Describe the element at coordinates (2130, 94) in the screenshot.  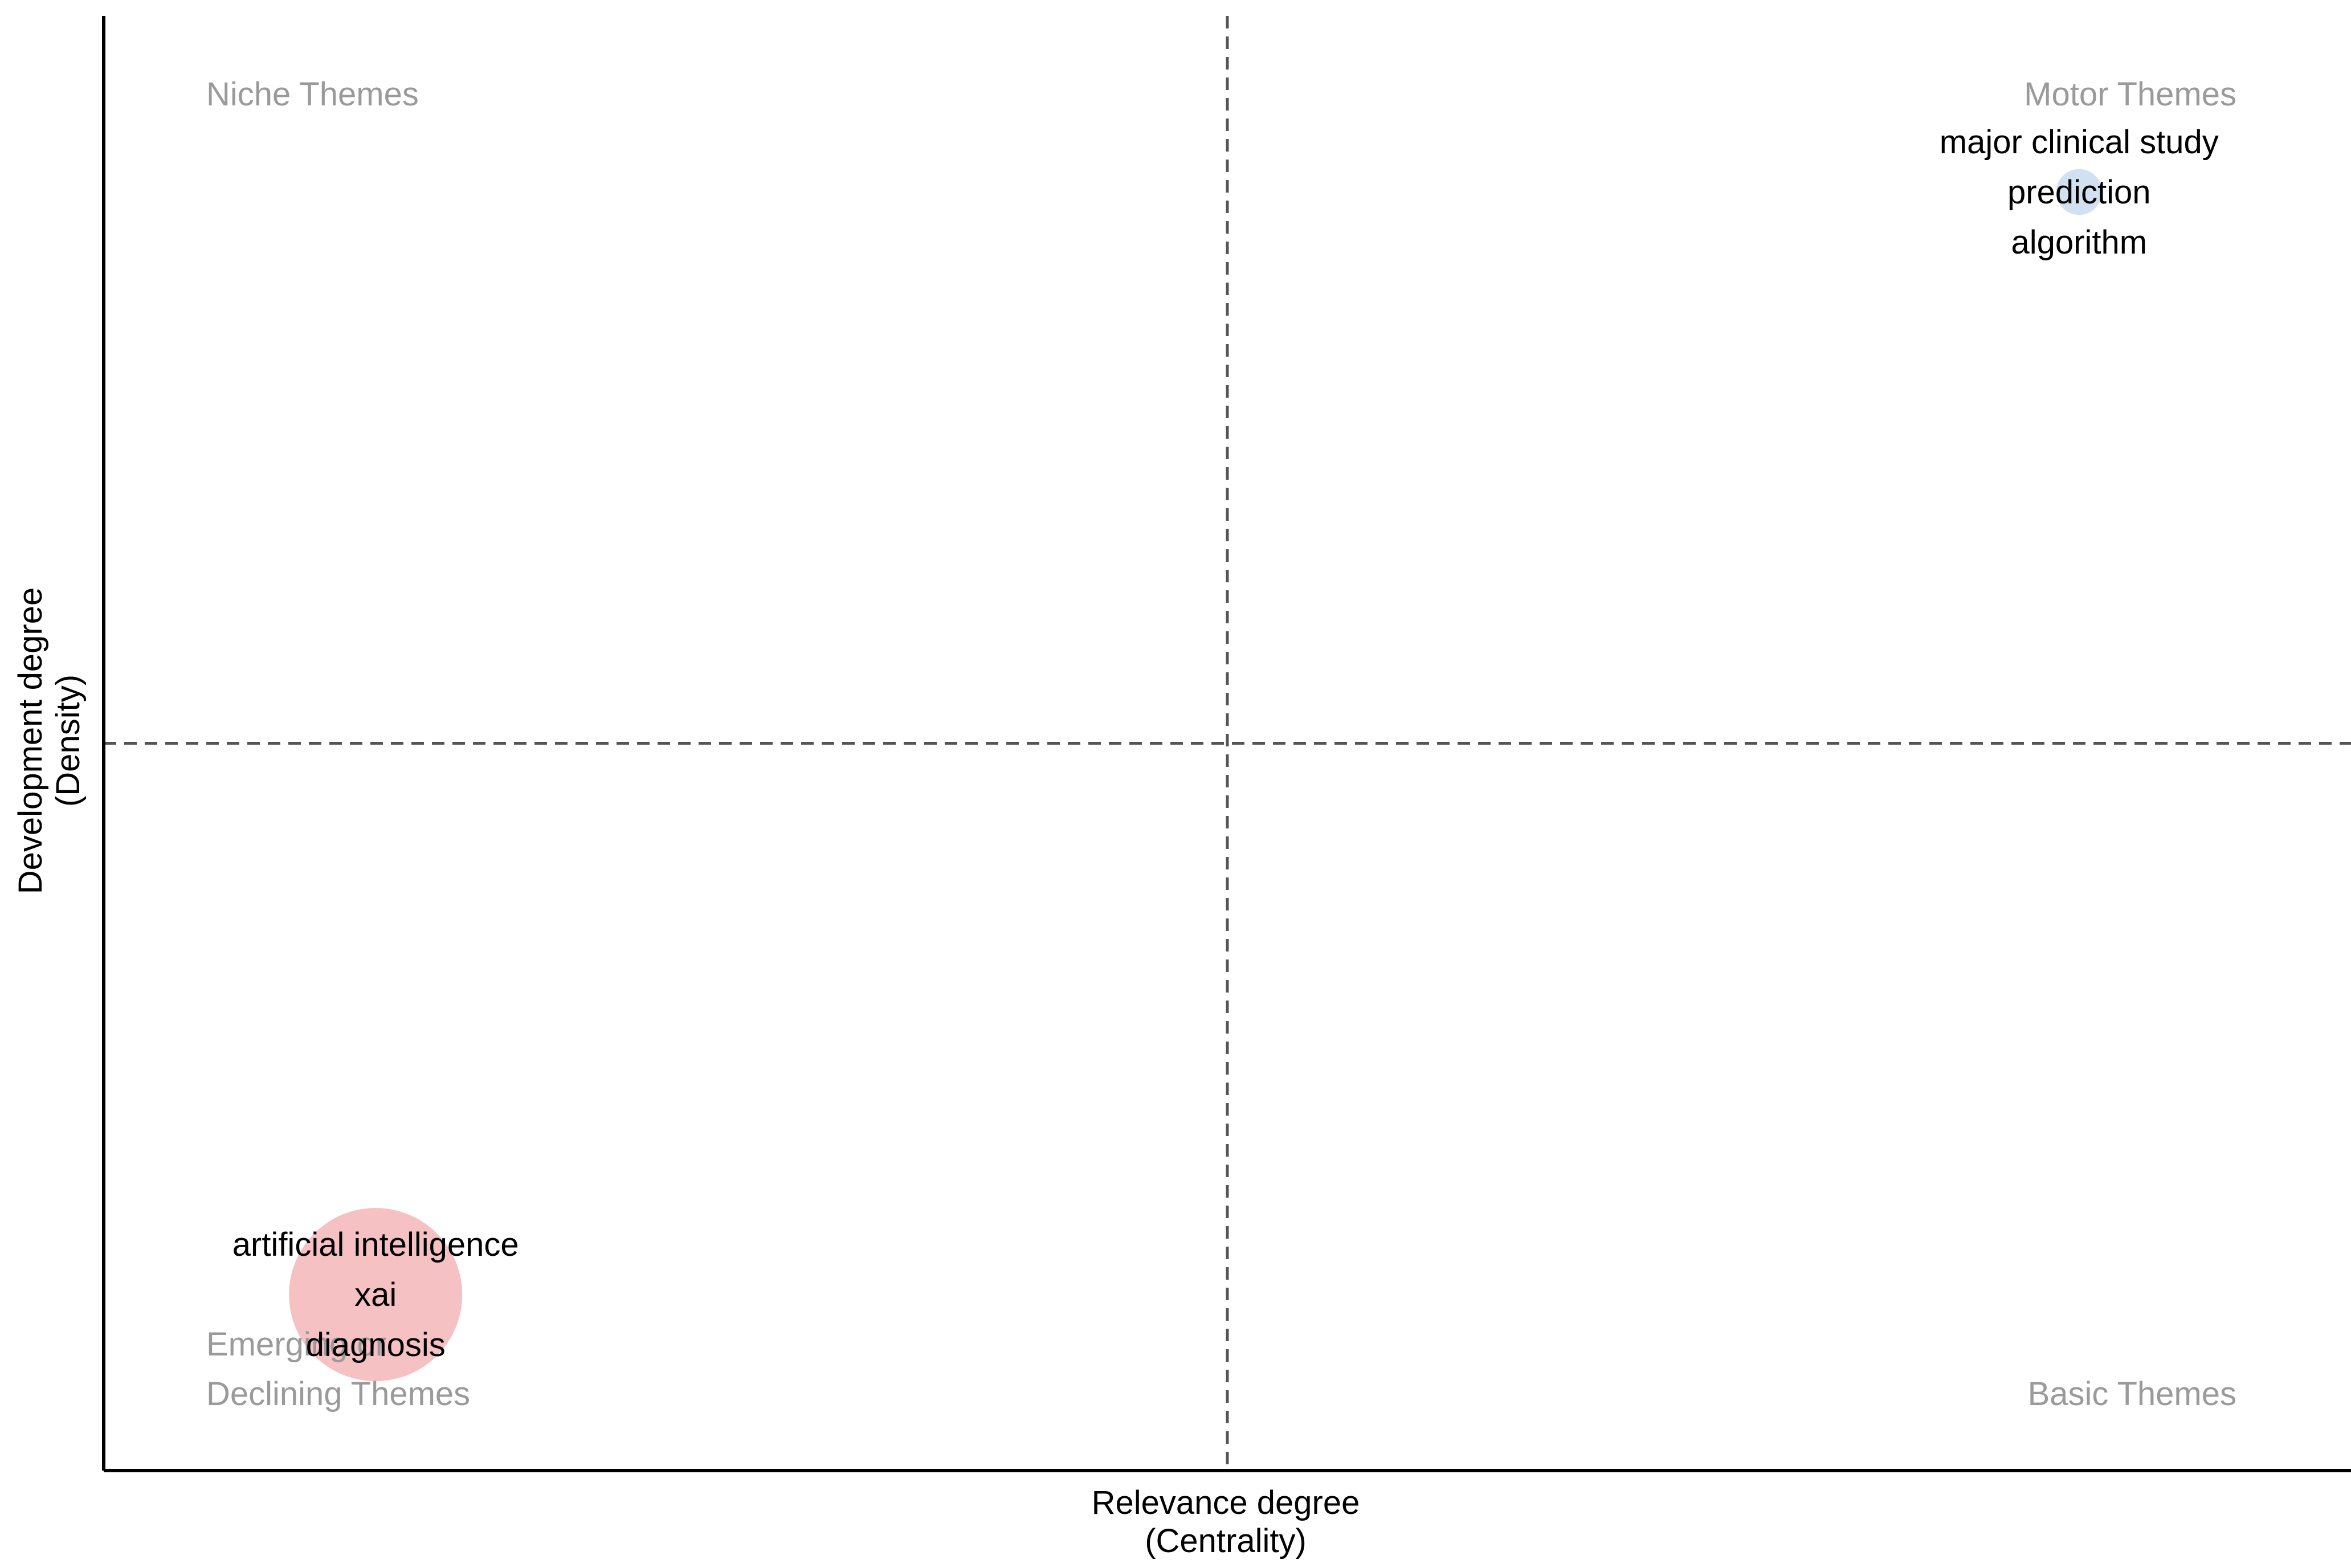
I see `quadrant-label-motor: Motor Themes` at that location.